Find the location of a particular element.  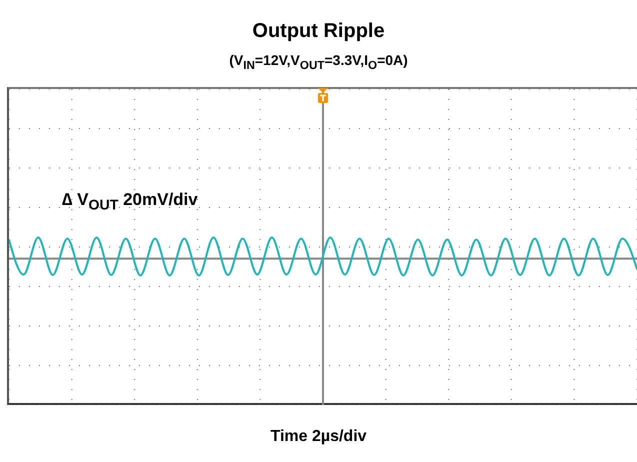

chart-title: Output Ripple is located at coordinates (318, 31).